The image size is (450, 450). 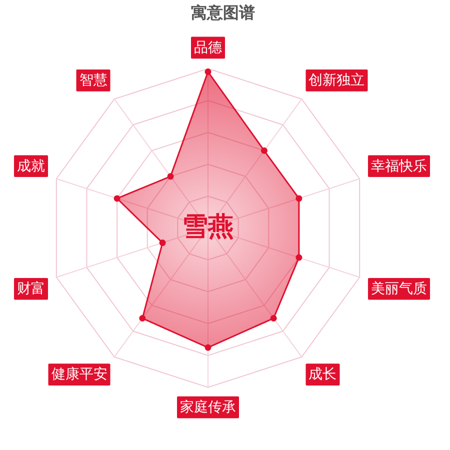 I want to click on spoke-label: 幸福快乐, so click(x=399, y=166).